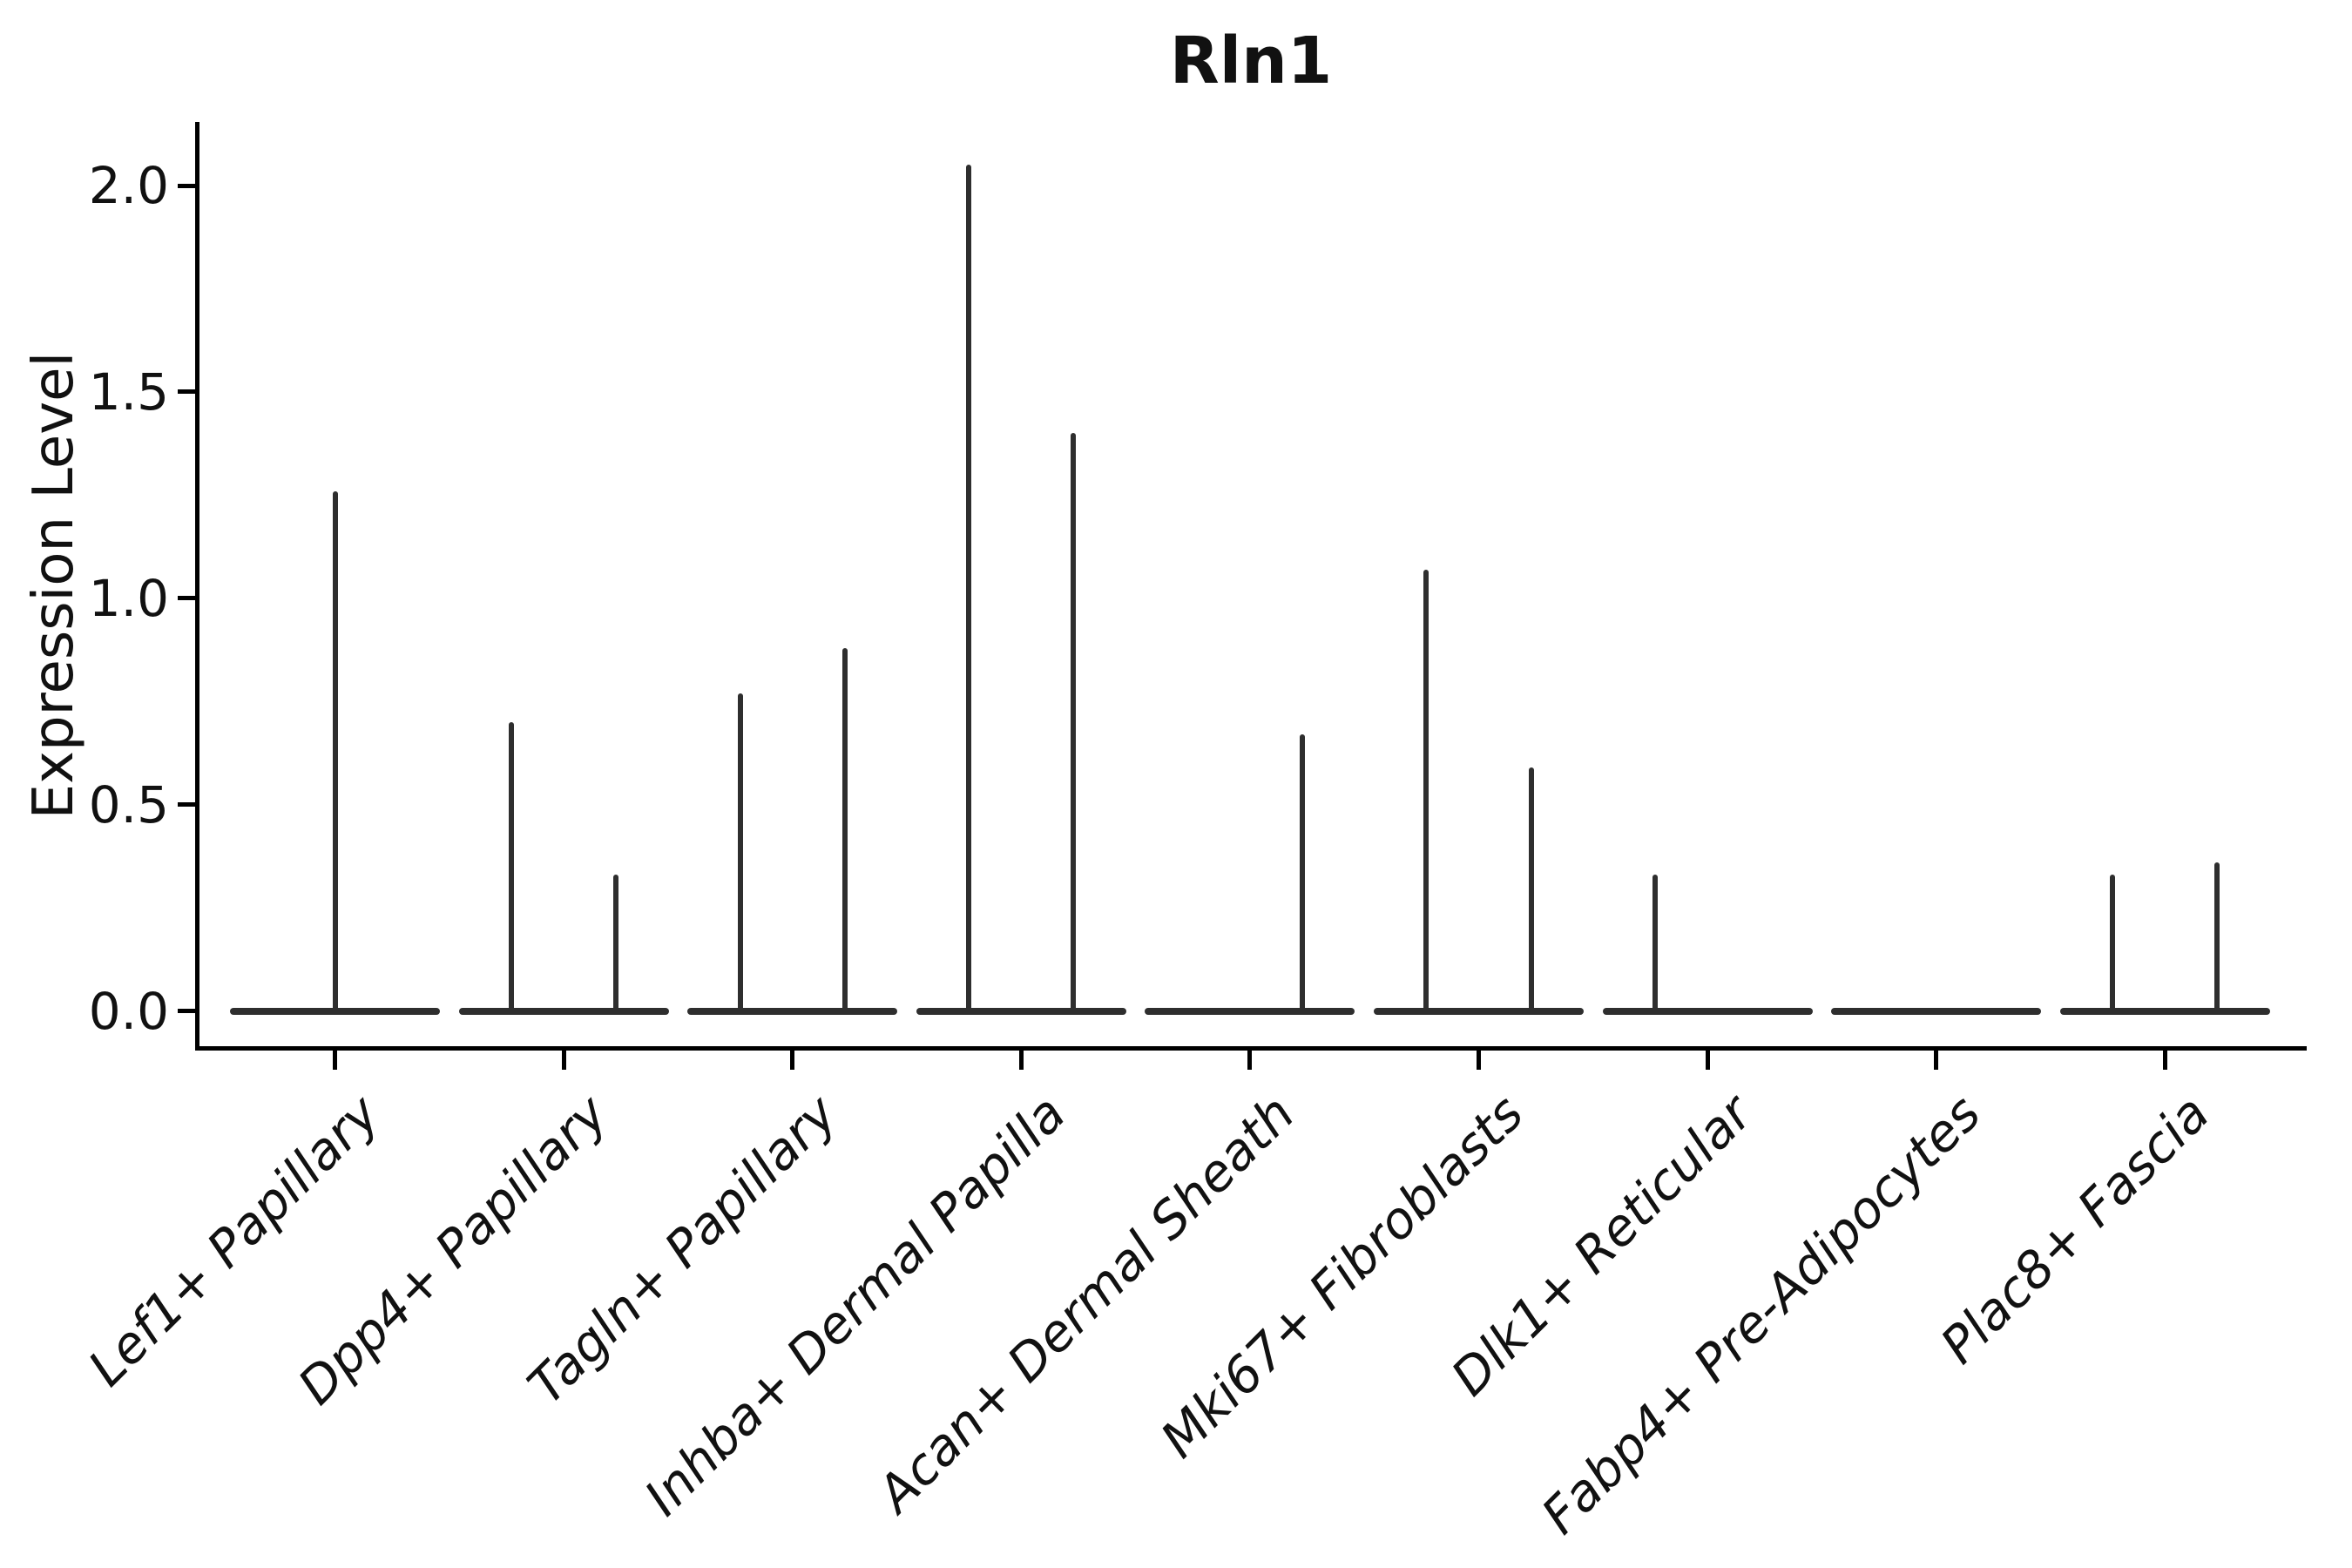 The height and width of the screenshot is (1568, 2352). I want to click on y-tick-label: 0.0, so click(129, 1011).